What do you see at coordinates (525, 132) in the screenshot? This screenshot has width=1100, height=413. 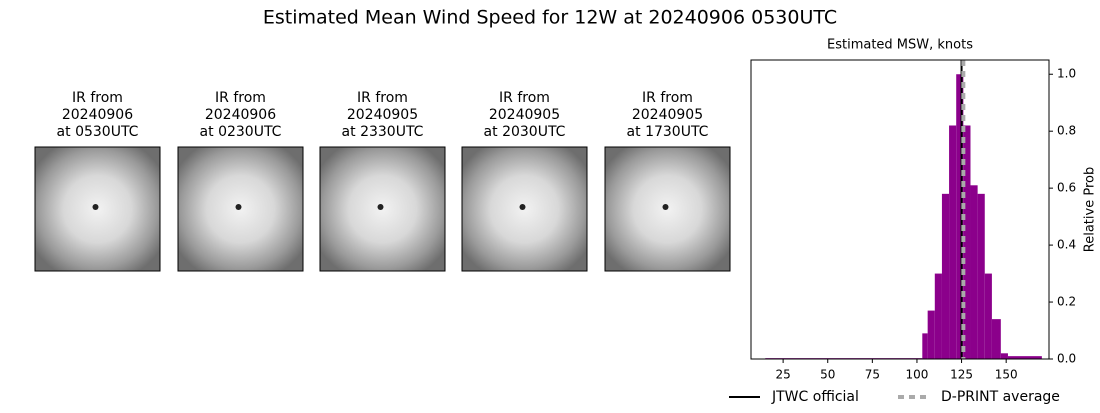 I see `image-caption: at 2030UTC` at bounding box center [525, 132].